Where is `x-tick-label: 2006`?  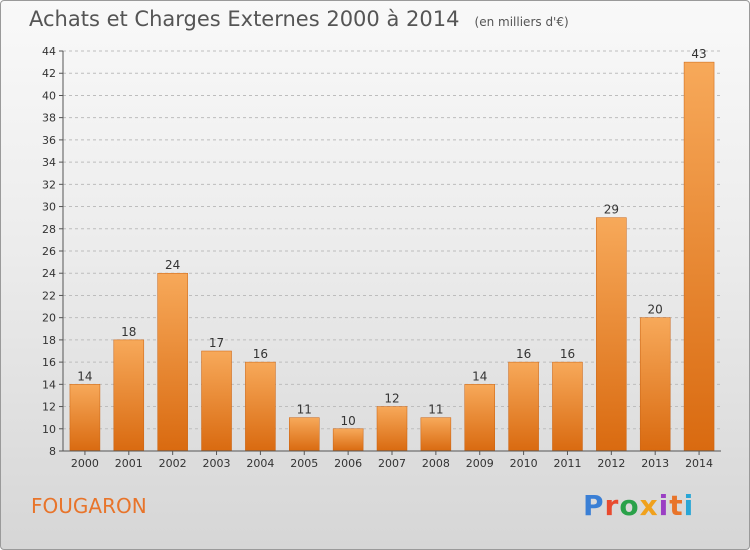 x-tick-label: 2006 is located at coordinates (348, 463).